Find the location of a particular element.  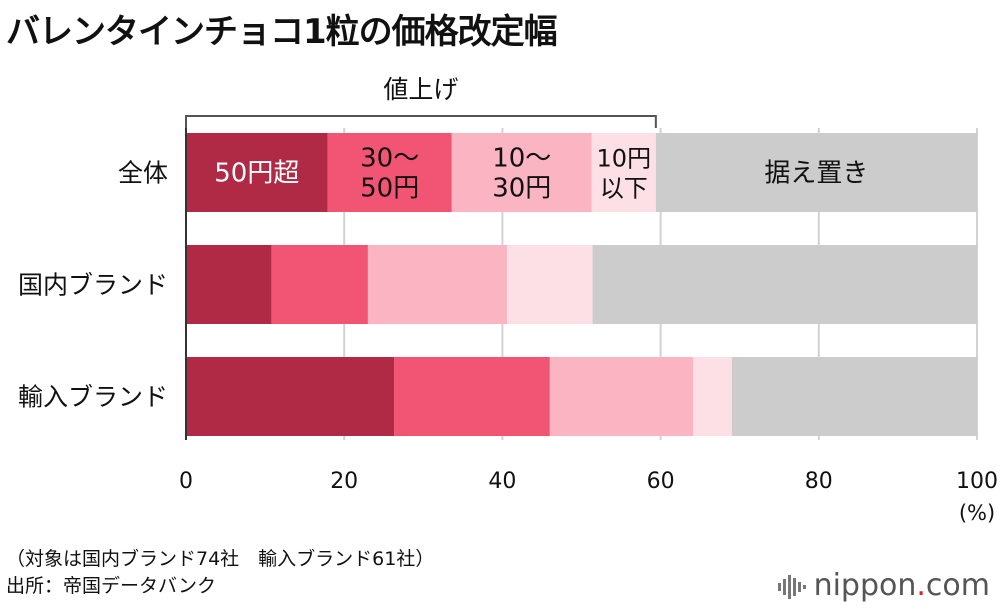

category-label: 輸入ブランド is located at coordinates (93, 397).